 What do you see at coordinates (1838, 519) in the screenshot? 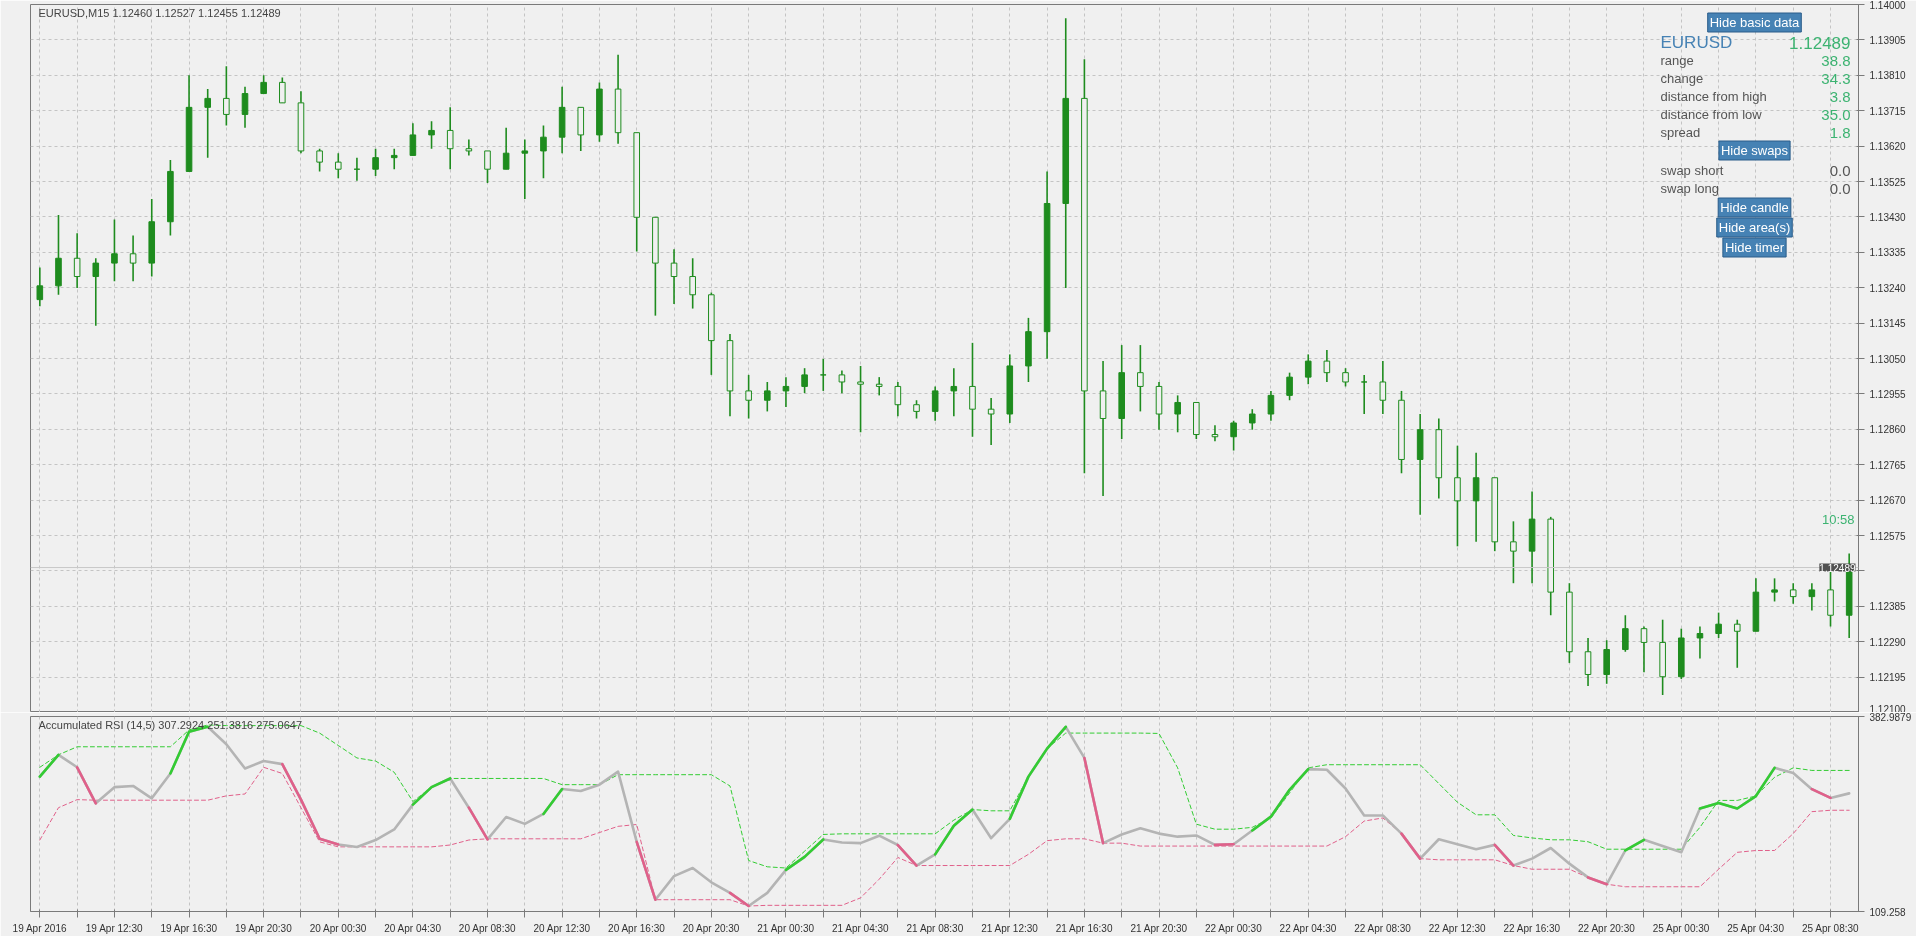
I see `annotation: 10:58` at bounding box center [1838, 519].